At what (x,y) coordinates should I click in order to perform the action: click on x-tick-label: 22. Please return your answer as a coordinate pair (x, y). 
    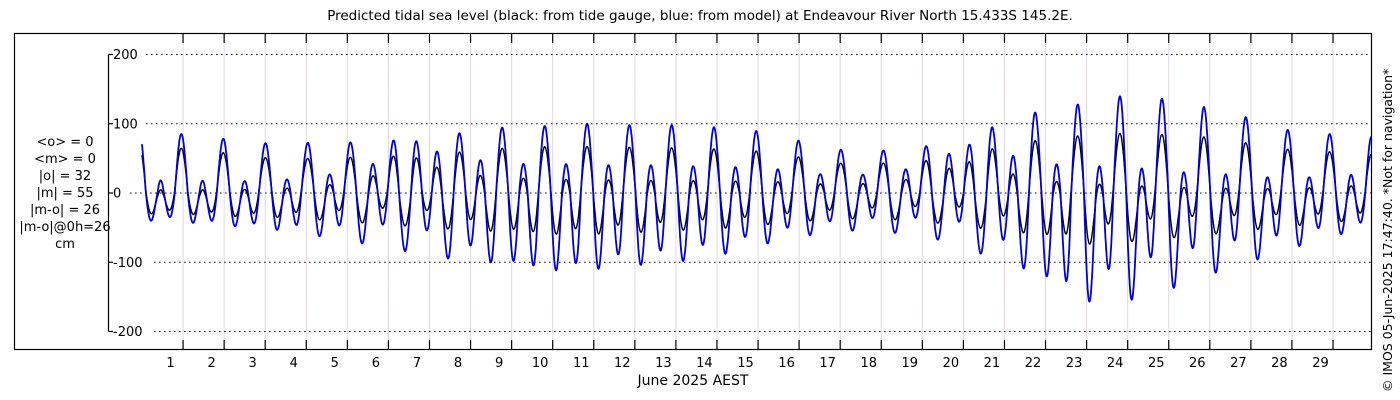
    Looking at the image, I should click on (1033, 363).